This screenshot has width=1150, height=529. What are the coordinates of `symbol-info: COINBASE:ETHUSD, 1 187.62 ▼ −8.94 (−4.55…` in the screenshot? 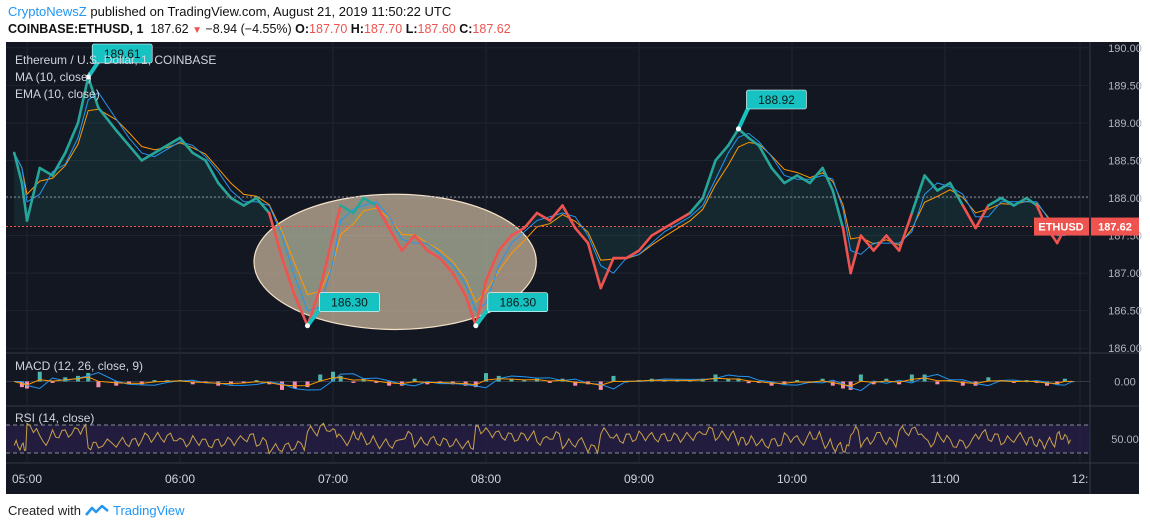 It's located at (259, 29).